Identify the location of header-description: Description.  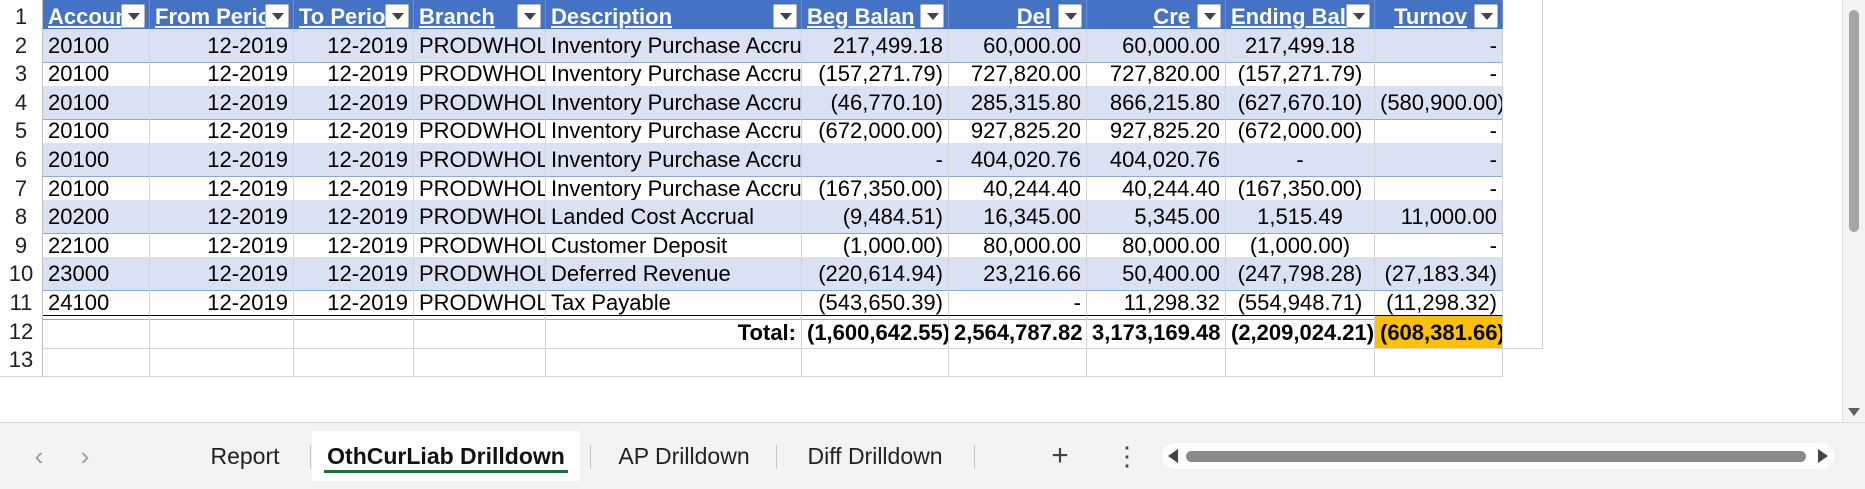
(674, 17).